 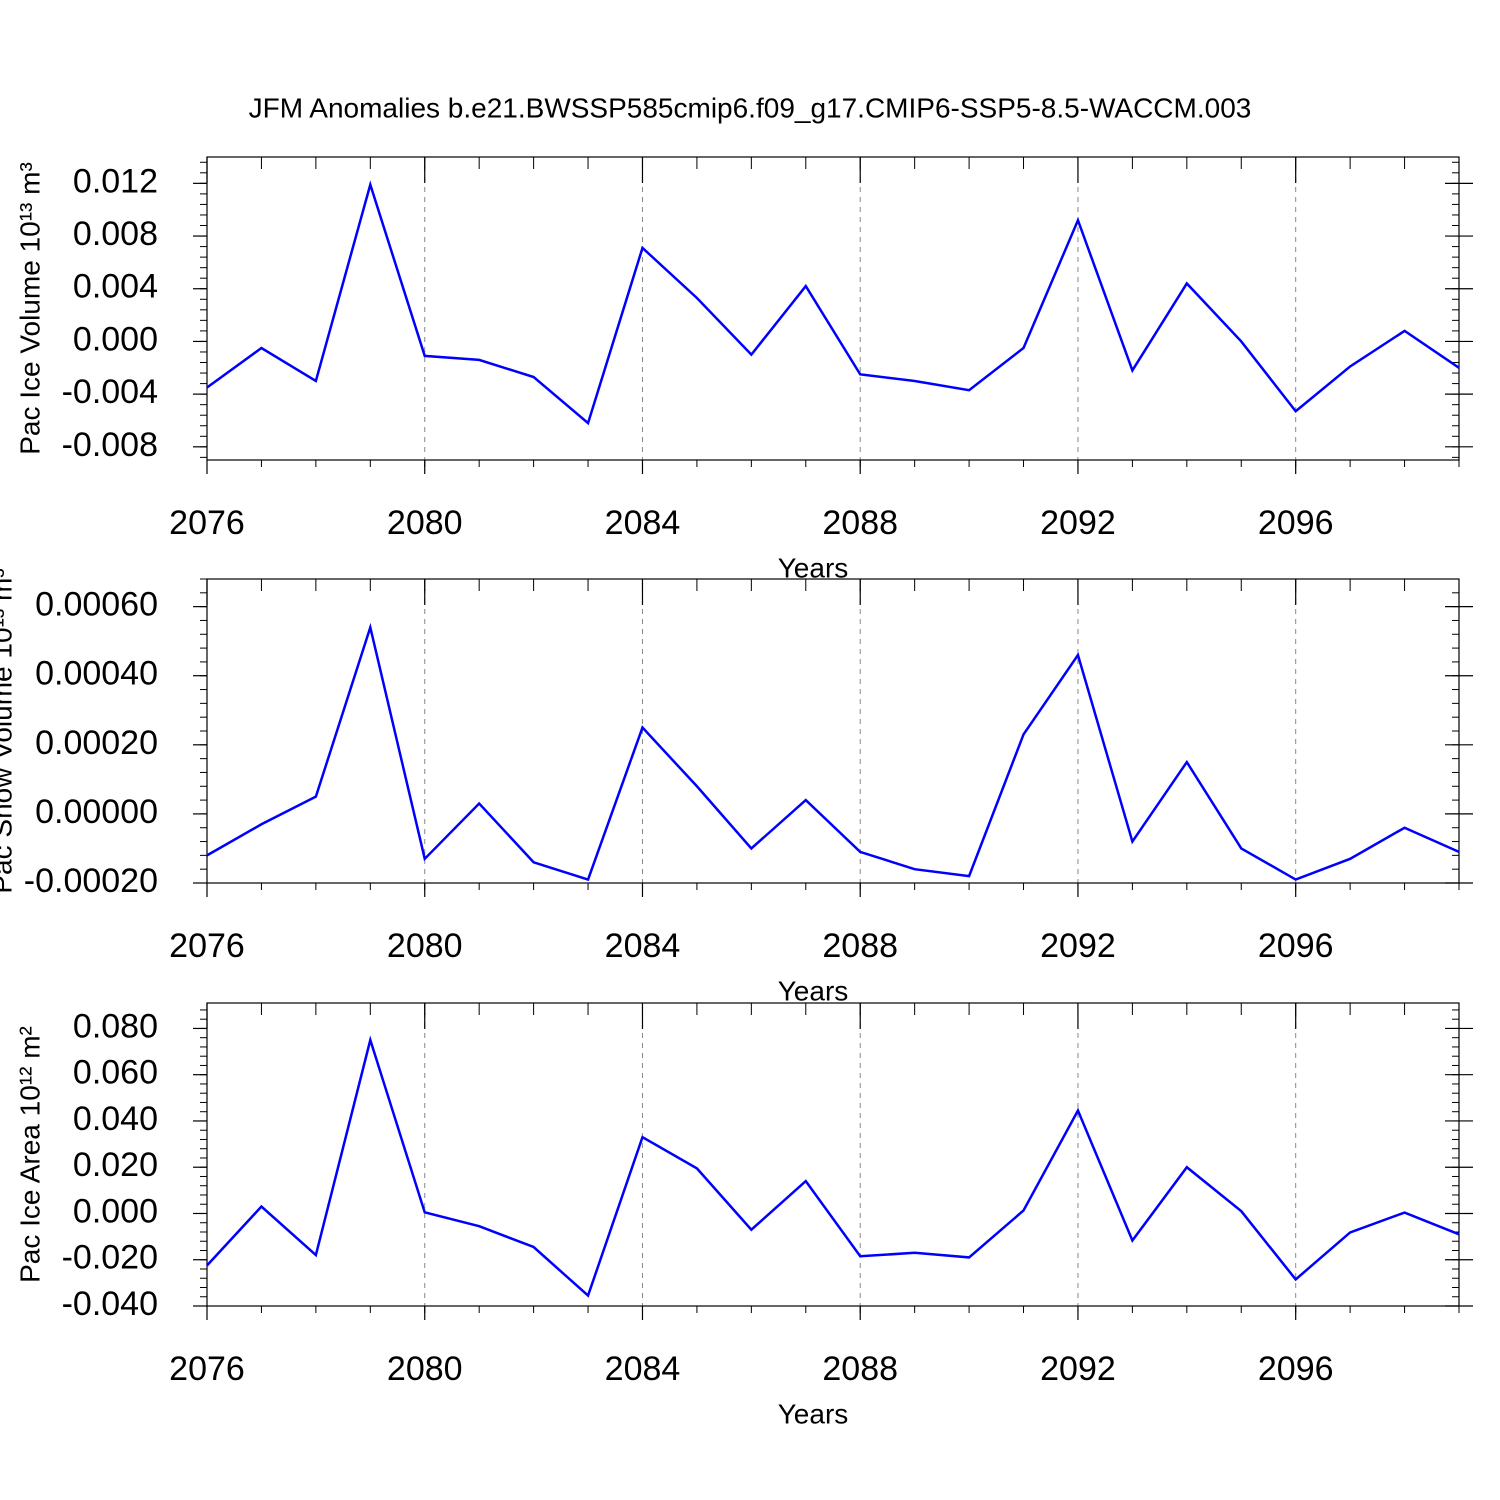 What do you see at coordinates (115, 287) in the screenshot?
I see `y-tick-label: 0.004` at bounding box center [115, 287].